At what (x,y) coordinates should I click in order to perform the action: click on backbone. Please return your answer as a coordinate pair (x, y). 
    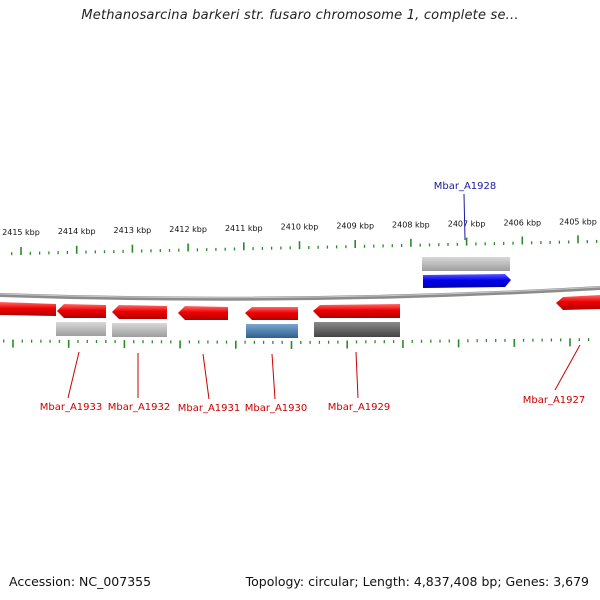
    Looking at the image, I should click on (300, 293).